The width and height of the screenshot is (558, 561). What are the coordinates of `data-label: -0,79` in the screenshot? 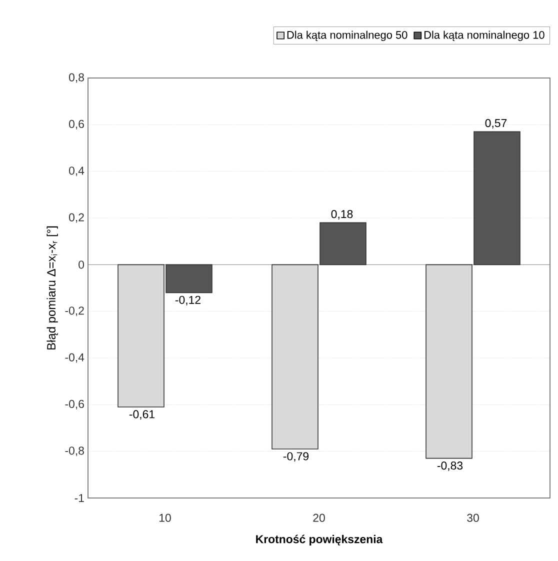 It's located at (296, 457).